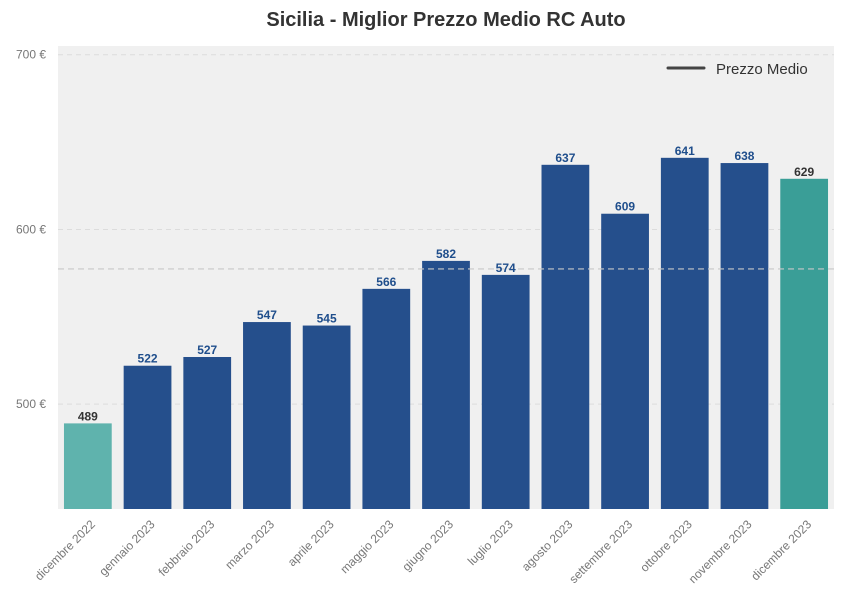  What do you see at coordinates (427, 545) in the screenshot?
I see `x-tick-label: giugno 2023` at bounding box center [427, 545].